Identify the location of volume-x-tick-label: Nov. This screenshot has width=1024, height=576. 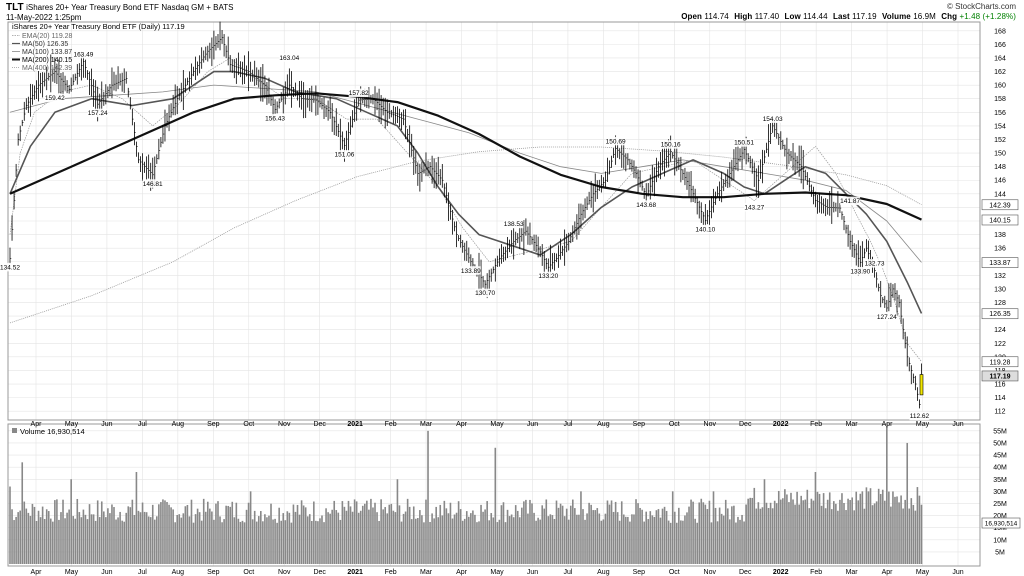
(710, 572).